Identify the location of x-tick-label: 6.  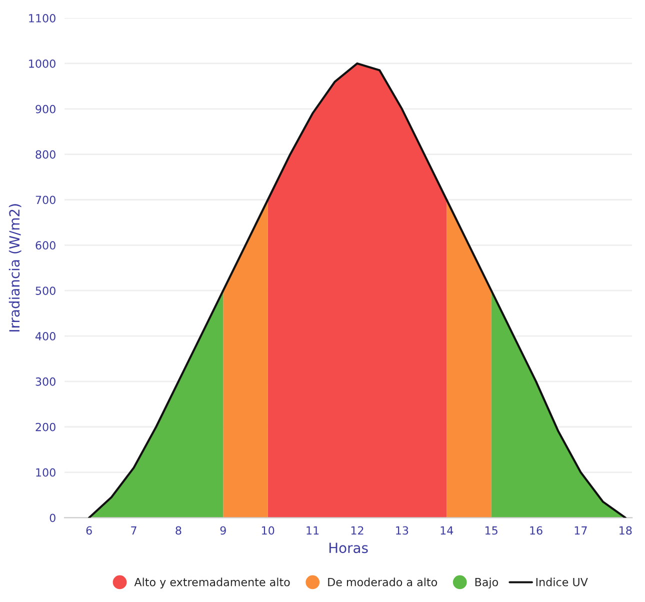
(89, 530).